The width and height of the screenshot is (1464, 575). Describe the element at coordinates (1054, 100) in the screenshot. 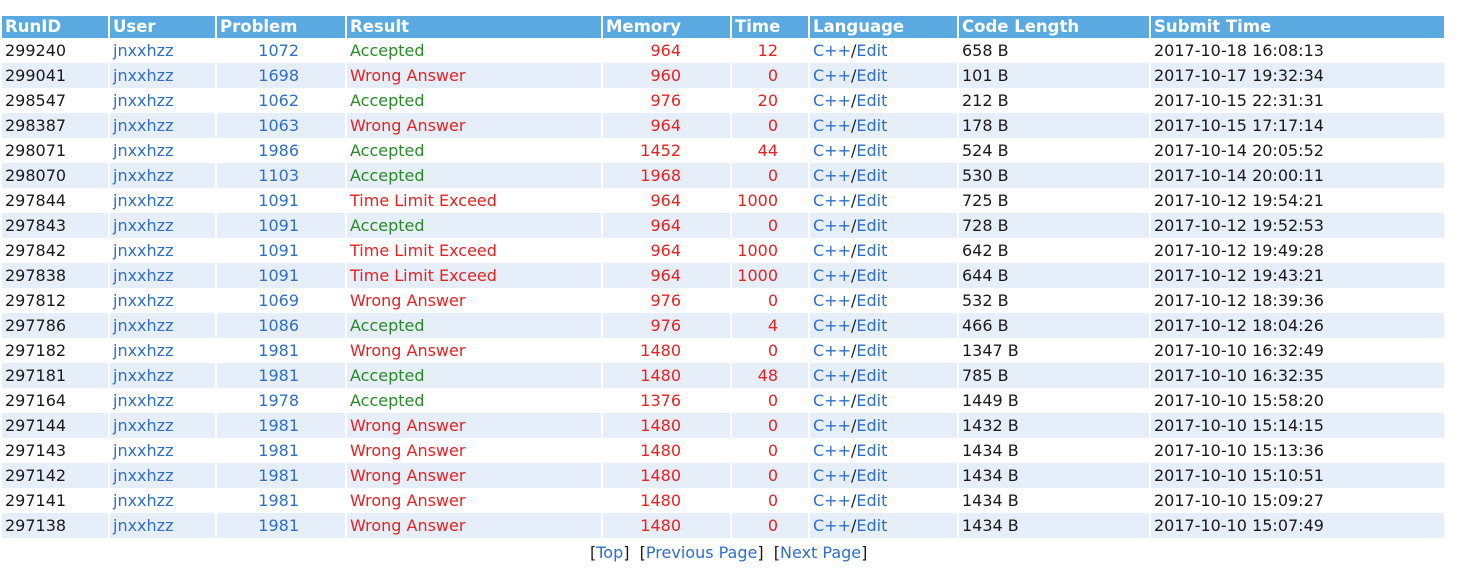

I see `code-length-cell: 212 B` at that location.